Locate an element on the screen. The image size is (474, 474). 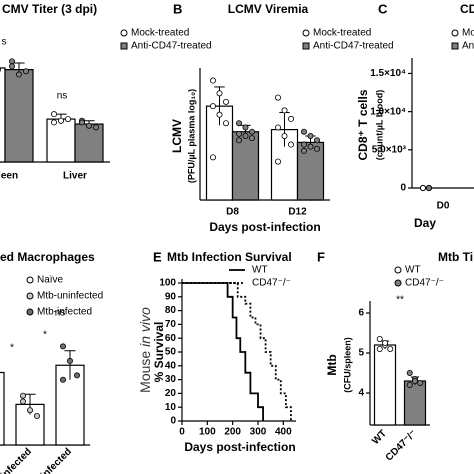
y-axis-label: CD8⁺ T cells is located at coordinates (363, 124).